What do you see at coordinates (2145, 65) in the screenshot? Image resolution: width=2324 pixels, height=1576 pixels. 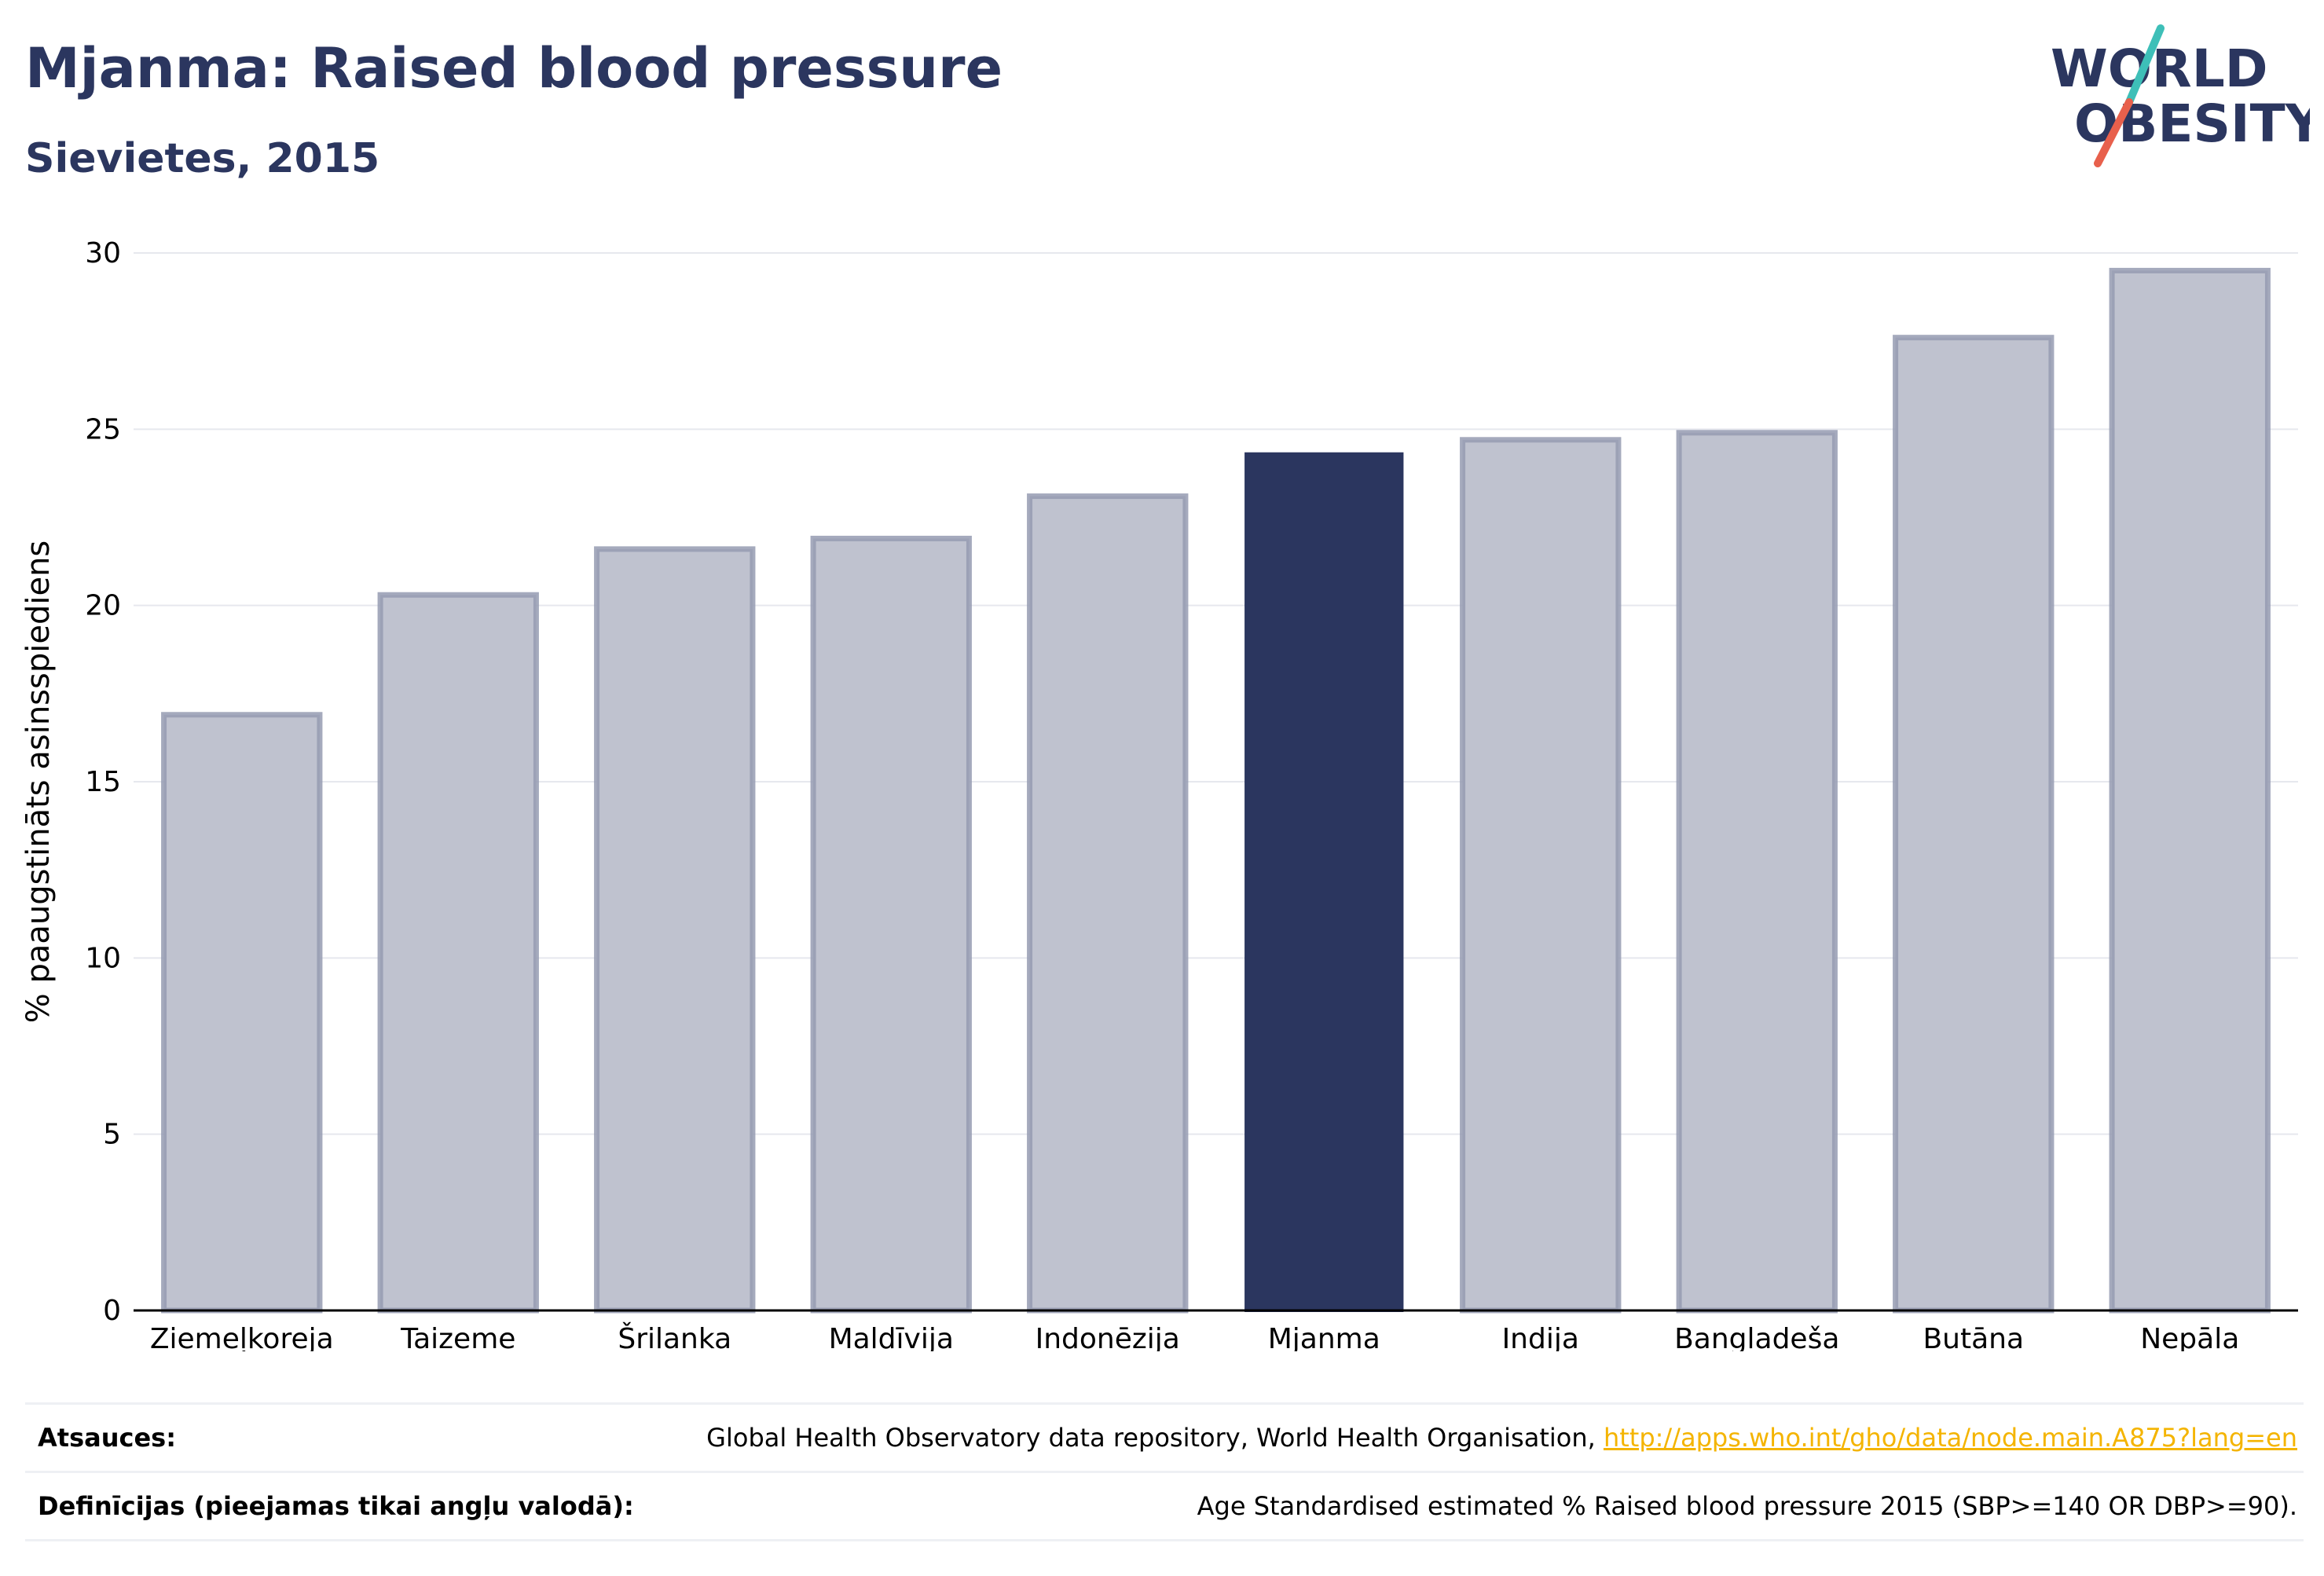 I see `logo-slash-top-icon` at bounding box center [2145, 65].